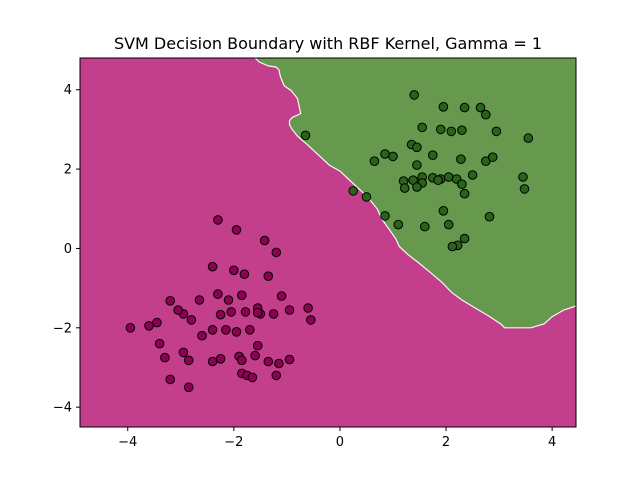 Image resolution: width=640 pixels, height=480 pixels. I want to click on y-tick-label: 2, so click(68, 170).